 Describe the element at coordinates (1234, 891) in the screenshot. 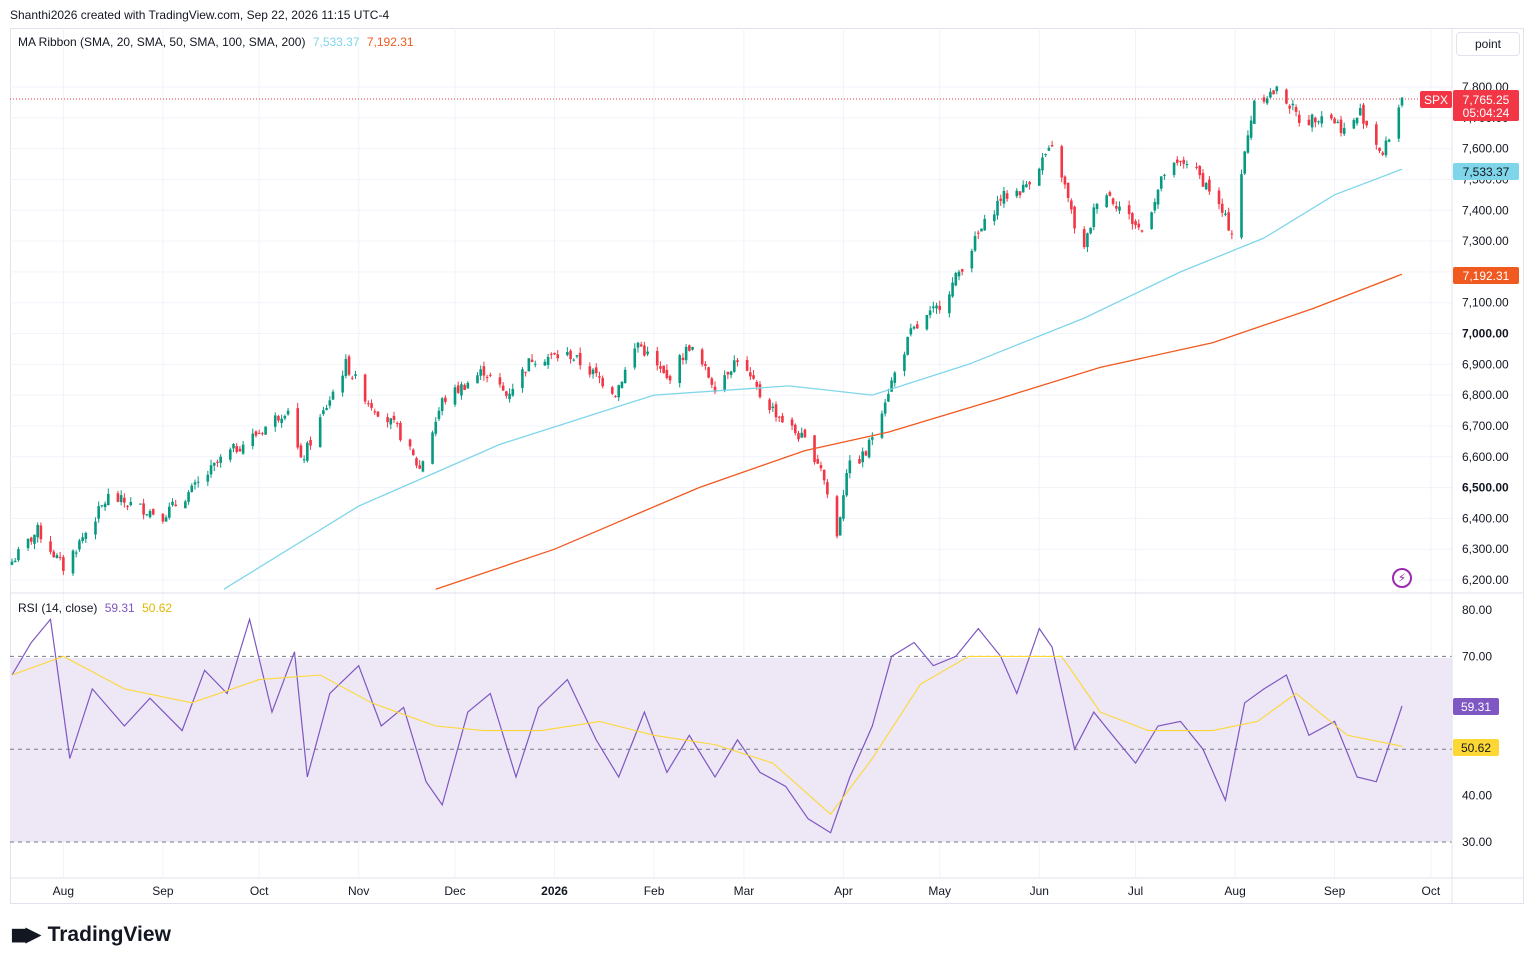

I see `time-tick-label: Aug` at that location.